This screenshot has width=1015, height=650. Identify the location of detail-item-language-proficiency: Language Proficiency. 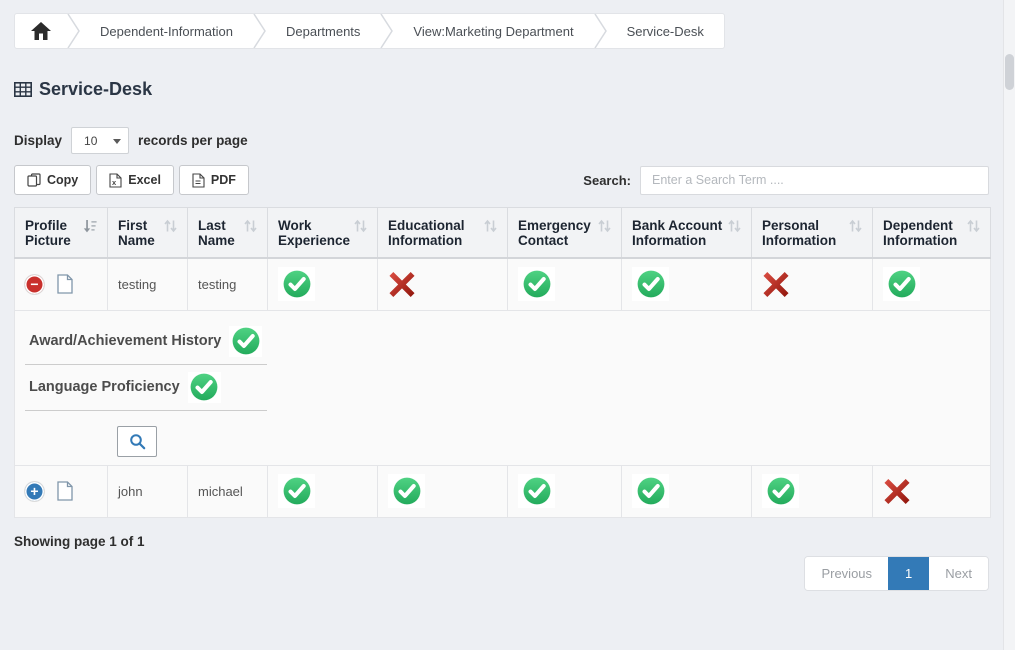
(146, 388).